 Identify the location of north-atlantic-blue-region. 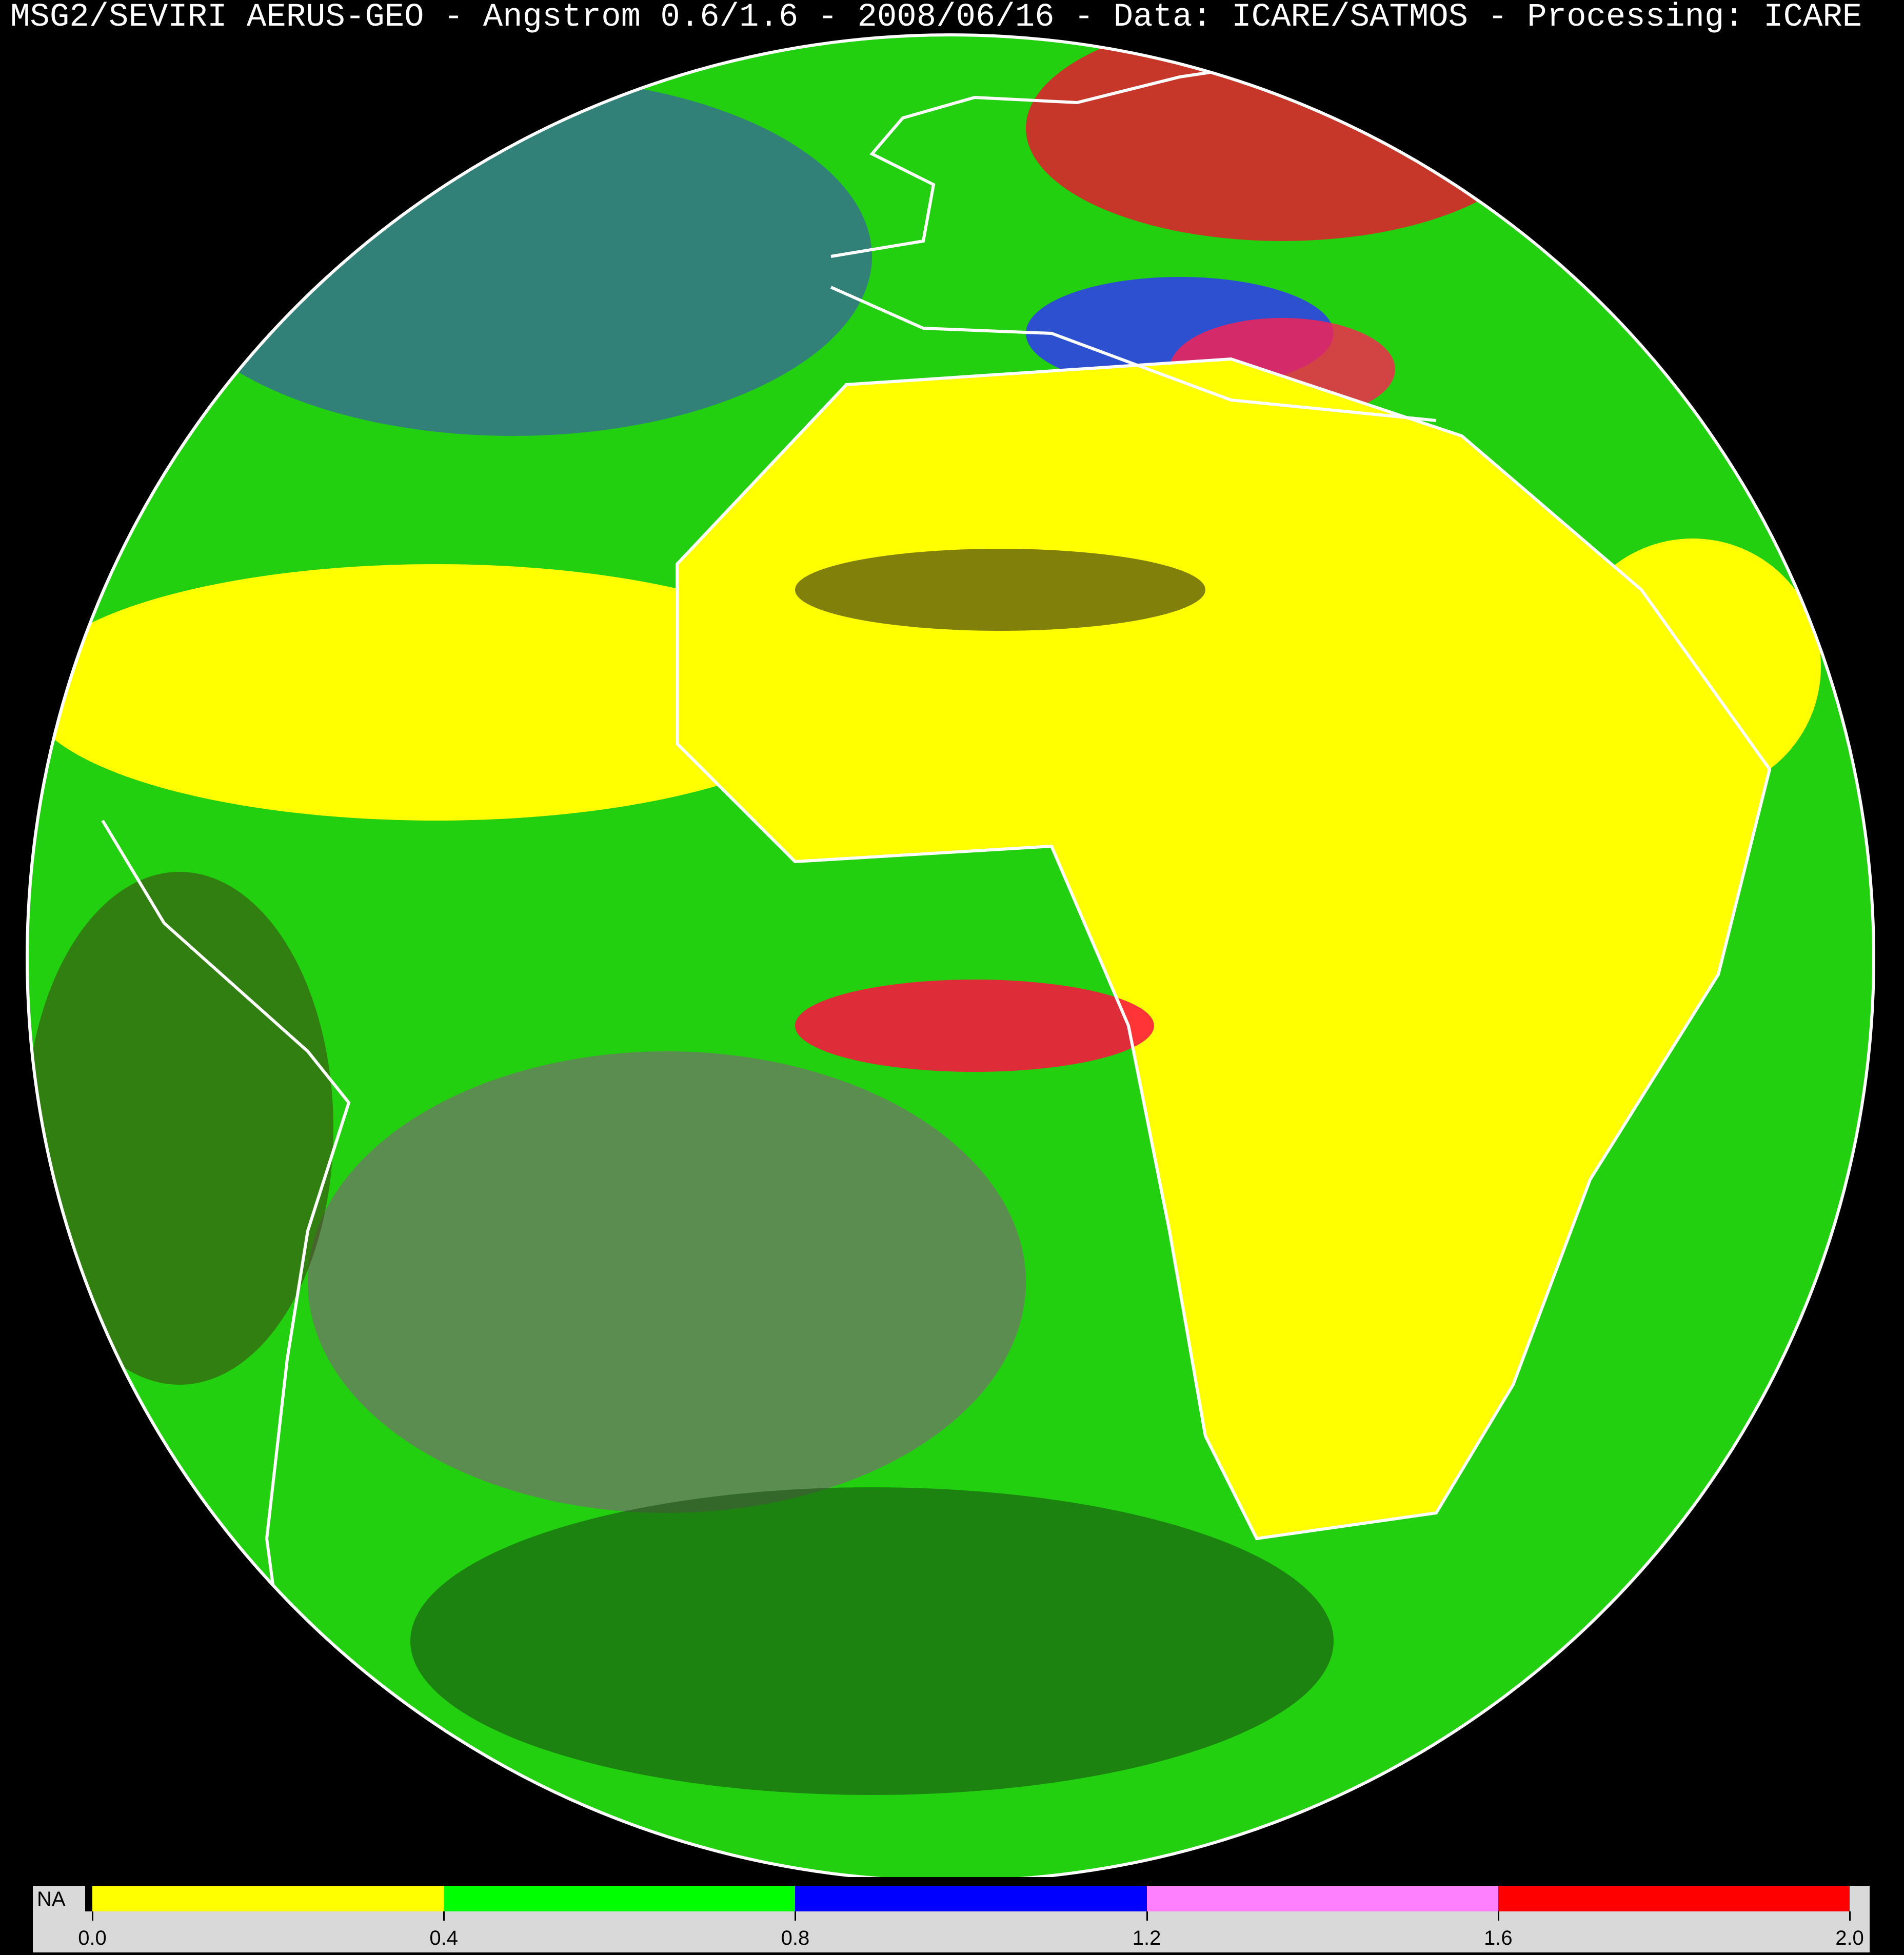
(513, 256).